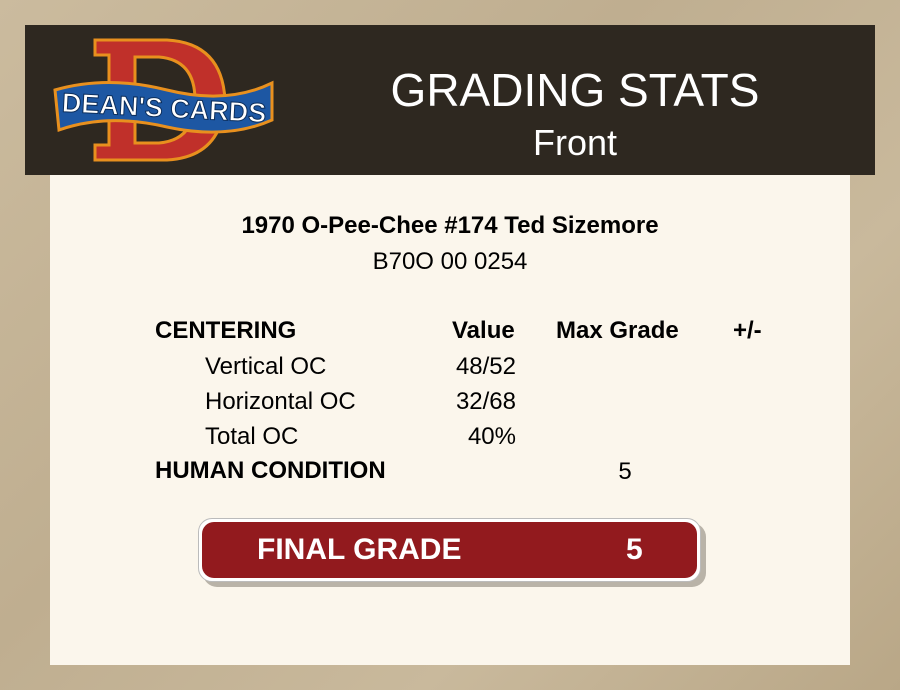 This screenshot has width=900, height=690. Describe the element at coordinates (163, 100) in the screenshot. I see `deans-cards-logo: DEAN'S CARDS` at that location.